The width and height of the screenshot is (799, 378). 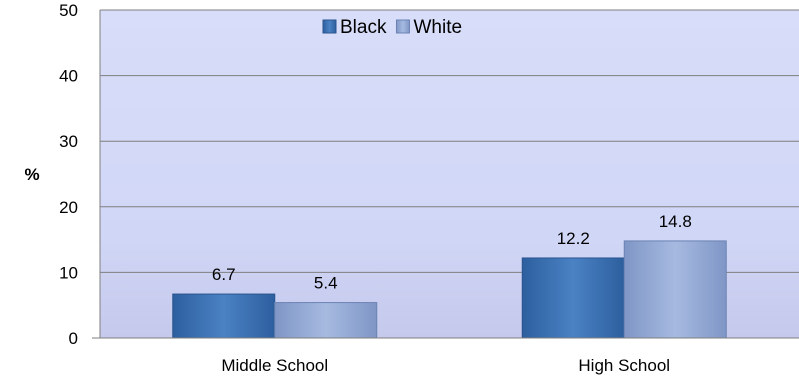 I want to click on x-tick-label: Middle School, so click(x=274, y=365).